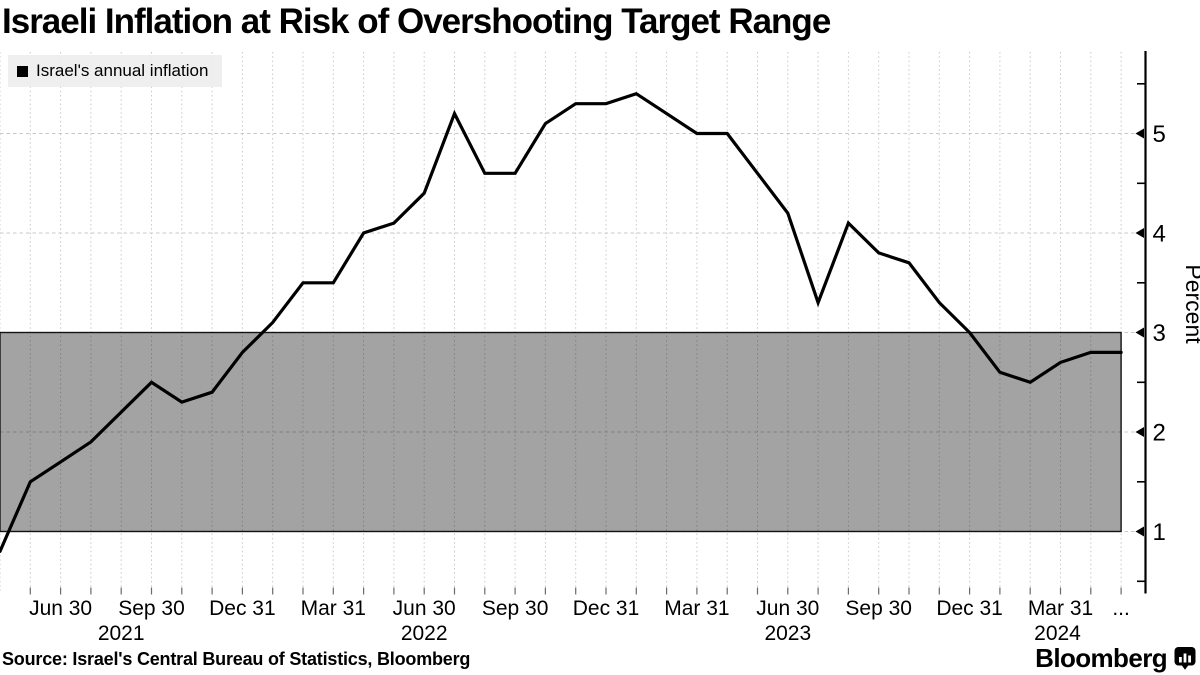  What do you see at coordinates (1159, 234) in the screenshot?
I see `y-tick-label: 4` at bounding box center [1159, 234].